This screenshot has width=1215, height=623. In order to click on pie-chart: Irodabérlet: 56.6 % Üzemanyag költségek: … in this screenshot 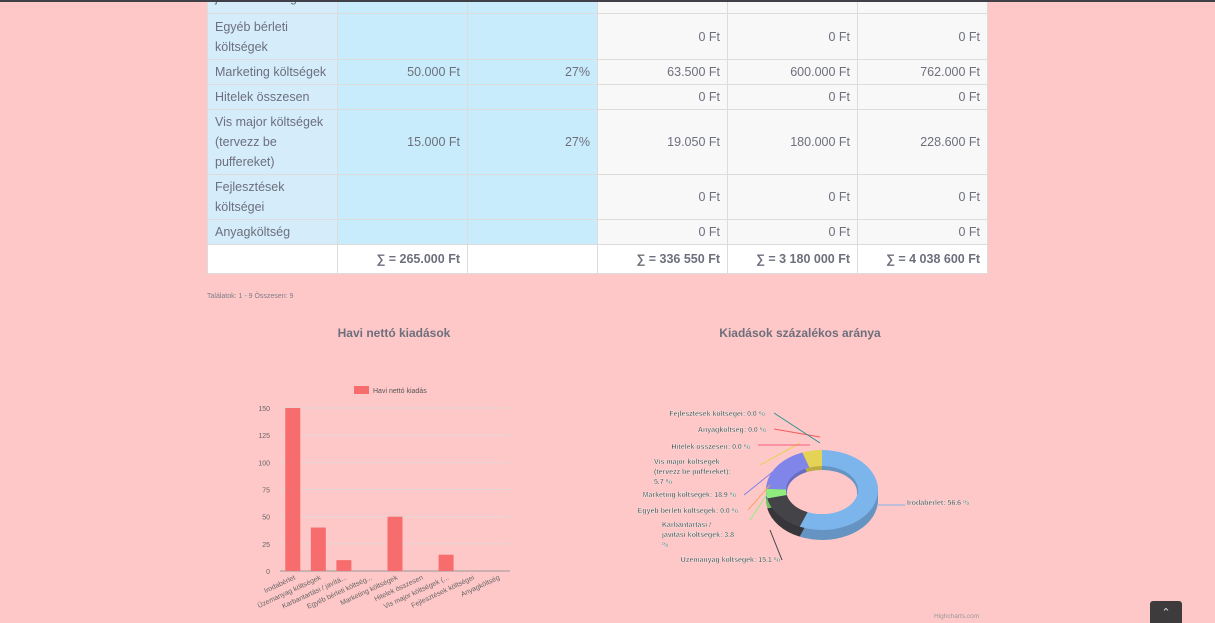, I will do `click(803, 487)`.